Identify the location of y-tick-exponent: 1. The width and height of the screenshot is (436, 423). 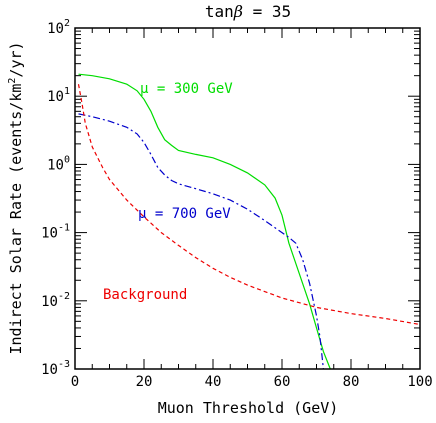
(67, 91).